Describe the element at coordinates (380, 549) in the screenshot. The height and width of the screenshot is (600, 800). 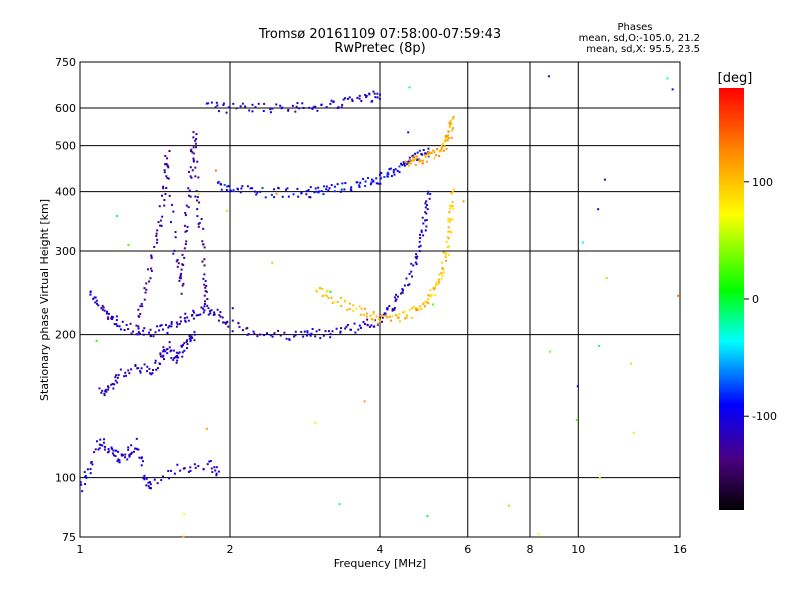
I see `x-tick-label: 4` at that location.